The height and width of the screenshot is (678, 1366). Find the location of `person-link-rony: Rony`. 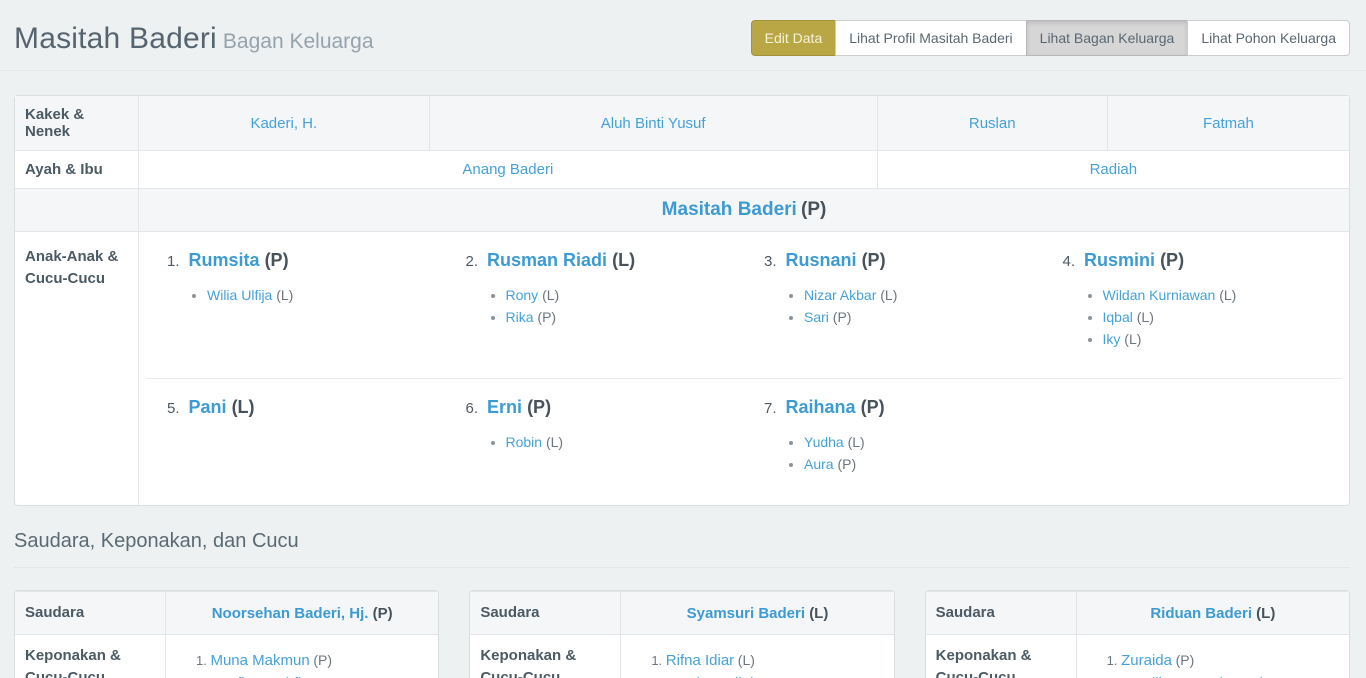

person-link-rony: Rony is located at coordinates (522, 295).